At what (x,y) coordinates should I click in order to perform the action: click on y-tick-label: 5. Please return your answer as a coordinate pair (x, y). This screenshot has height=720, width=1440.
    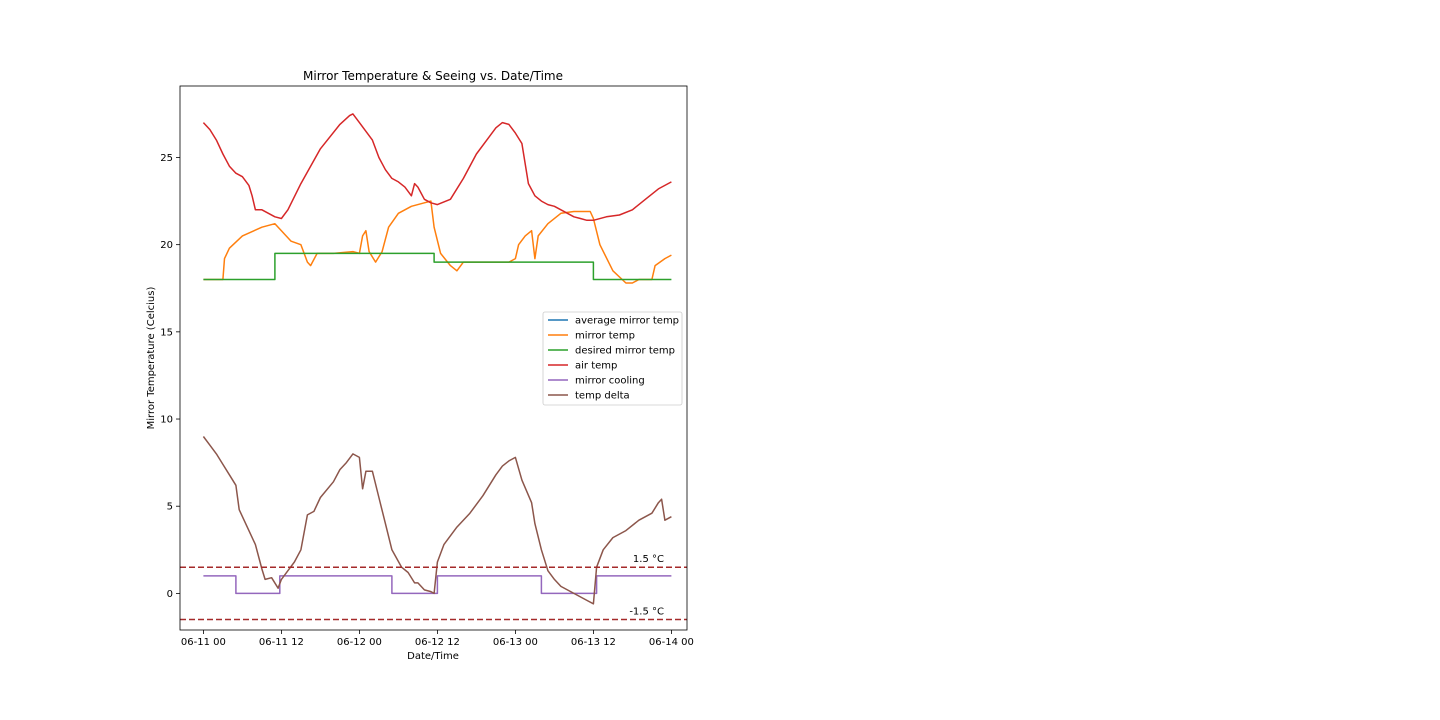
    Looking at the image, I should click on (170, 507).